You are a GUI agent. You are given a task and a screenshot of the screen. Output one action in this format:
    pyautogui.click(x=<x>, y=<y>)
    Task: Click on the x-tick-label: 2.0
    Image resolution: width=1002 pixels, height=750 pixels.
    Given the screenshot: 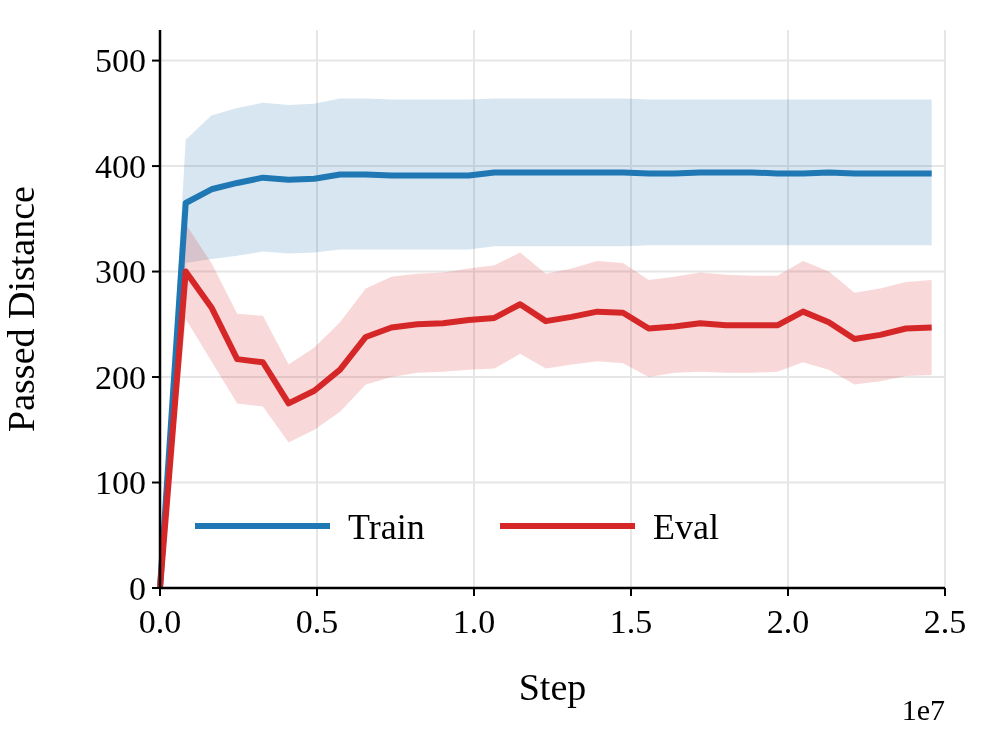 What is the action you would take?
    pyautogui.click(x=788, y=621)
    